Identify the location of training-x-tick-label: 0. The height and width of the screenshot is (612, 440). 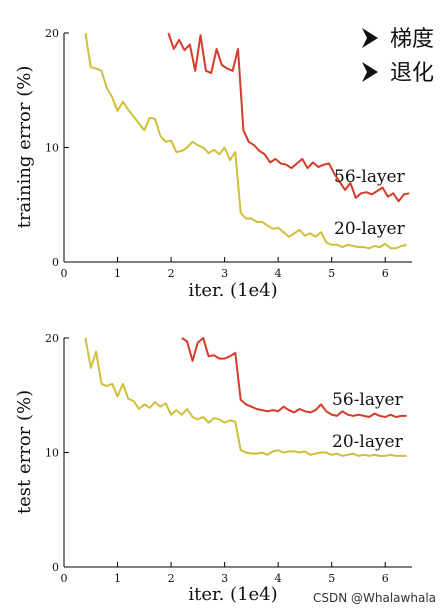
(64, 273).